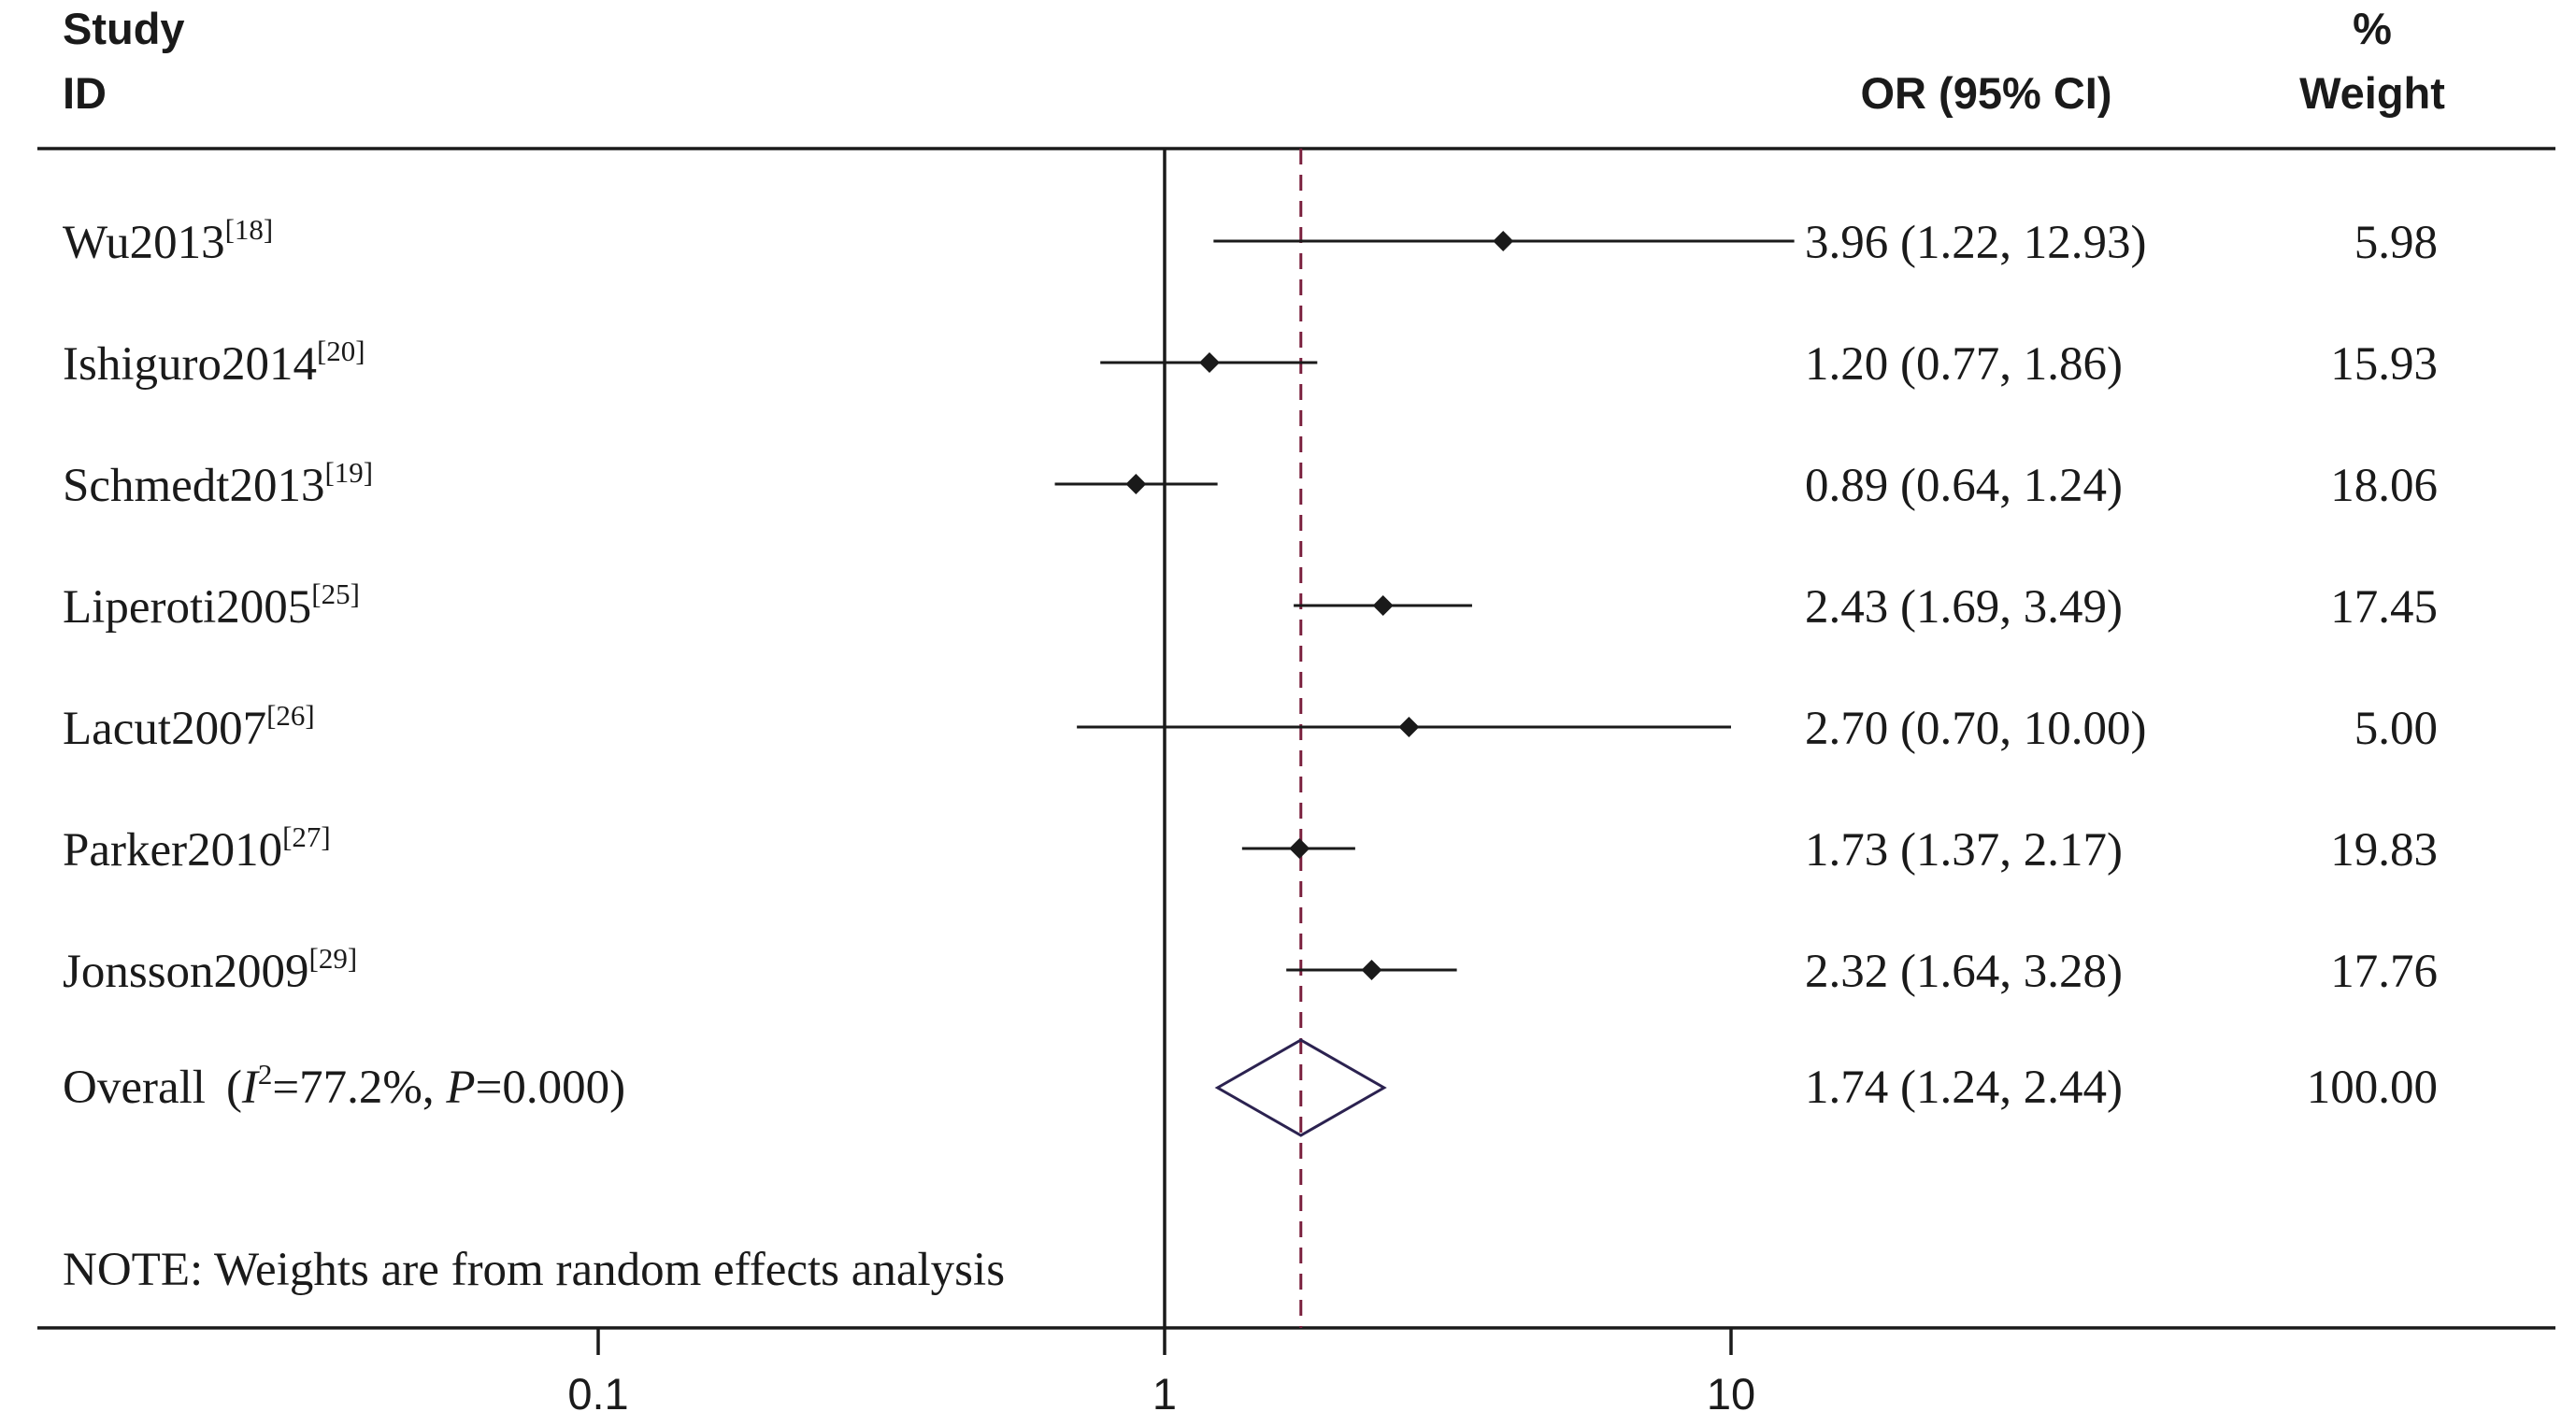  Describe the element at coordinates (1164, 1394) in the screenshot. I see `x-tick-label: 1` at that location.